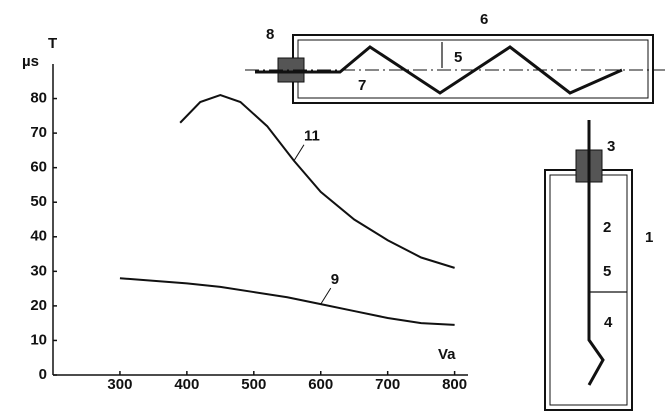  Describe the element at coordinates (38, 339) in the screenshot. I see `y-tick-label: 10` at that location.